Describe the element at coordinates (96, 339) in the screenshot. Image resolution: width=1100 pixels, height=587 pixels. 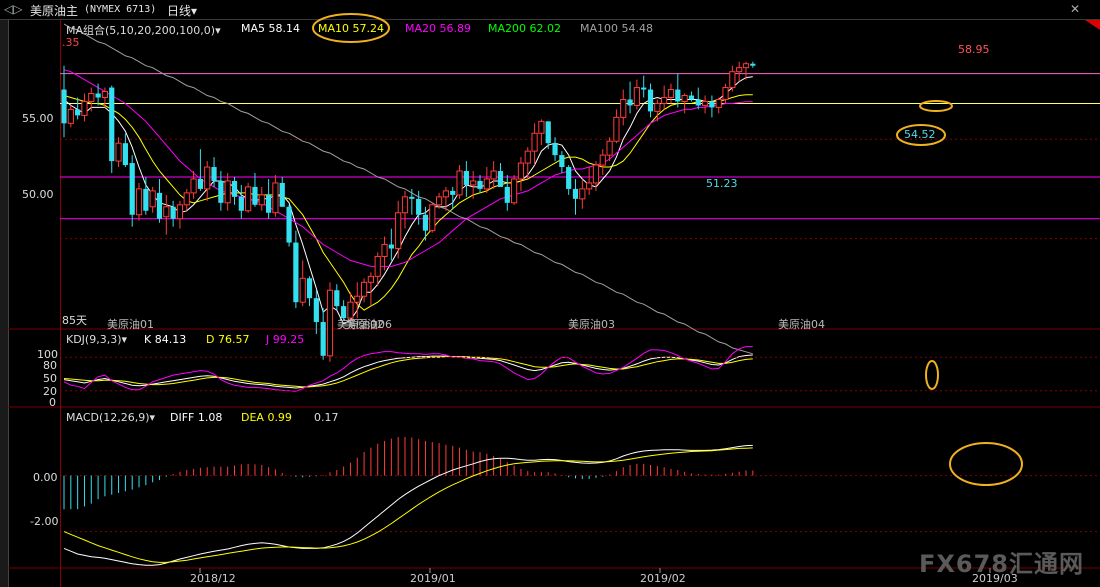
I see `kdj-title: KDJ(9,3,3)▾` at that location.